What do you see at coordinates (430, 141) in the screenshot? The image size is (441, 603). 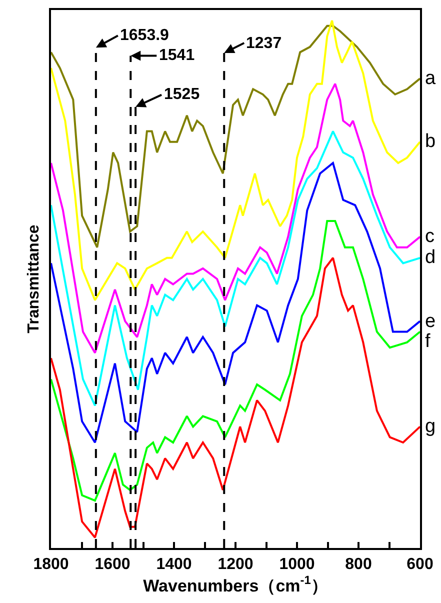 I see `series-label: b` at bounding box center [430, 141].